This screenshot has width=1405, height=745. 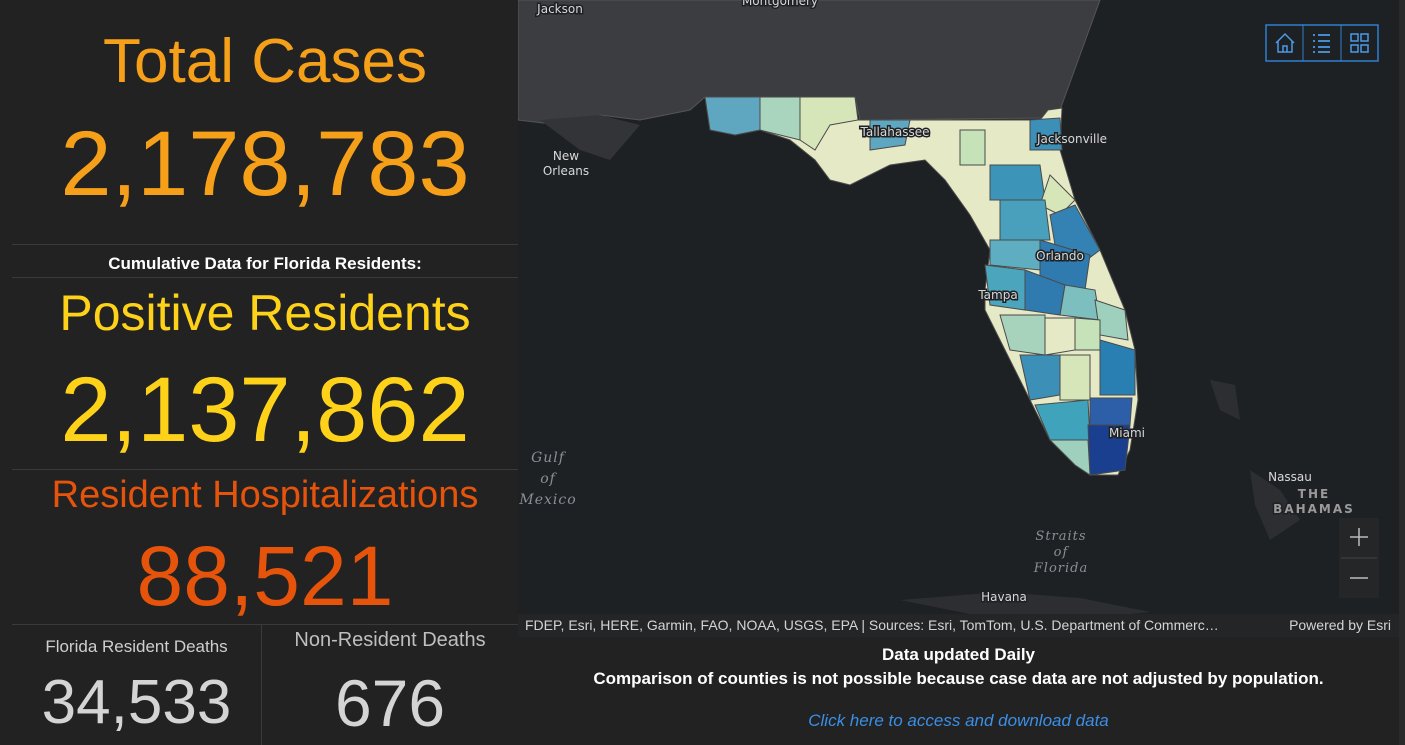 I want to click on subtitle: Cumulative Data for Florida Residents:, so click(x=265, y=263).